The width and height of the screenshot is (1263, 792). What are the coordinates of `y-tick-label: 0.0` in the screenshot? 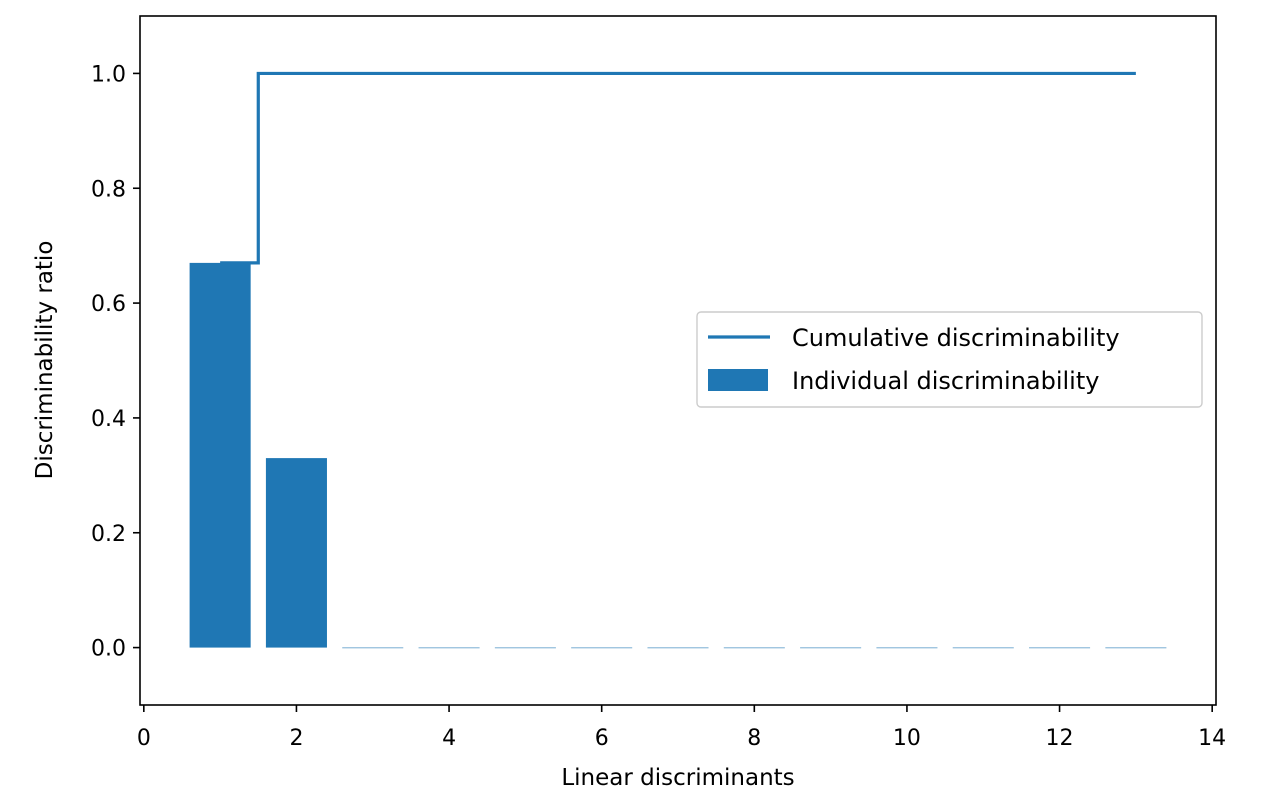 It's located at (108, 649).